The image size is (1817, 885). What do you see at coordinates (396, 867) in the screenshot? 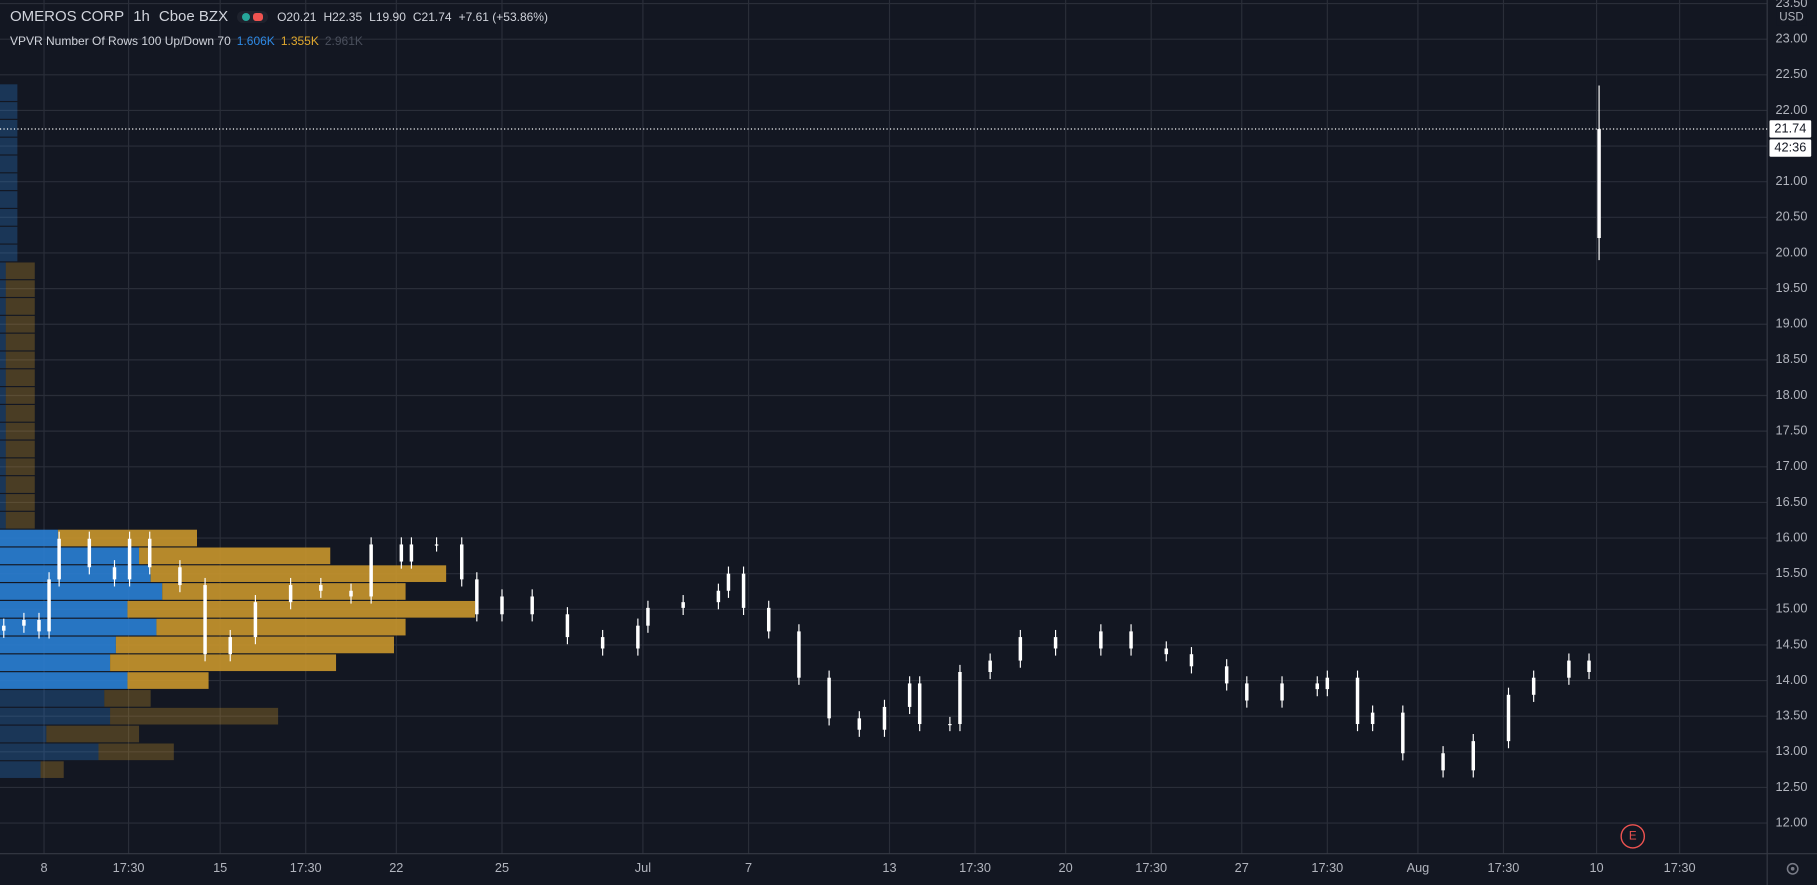
I see `x-tick-label: 22` at bounding box center [396, 867].